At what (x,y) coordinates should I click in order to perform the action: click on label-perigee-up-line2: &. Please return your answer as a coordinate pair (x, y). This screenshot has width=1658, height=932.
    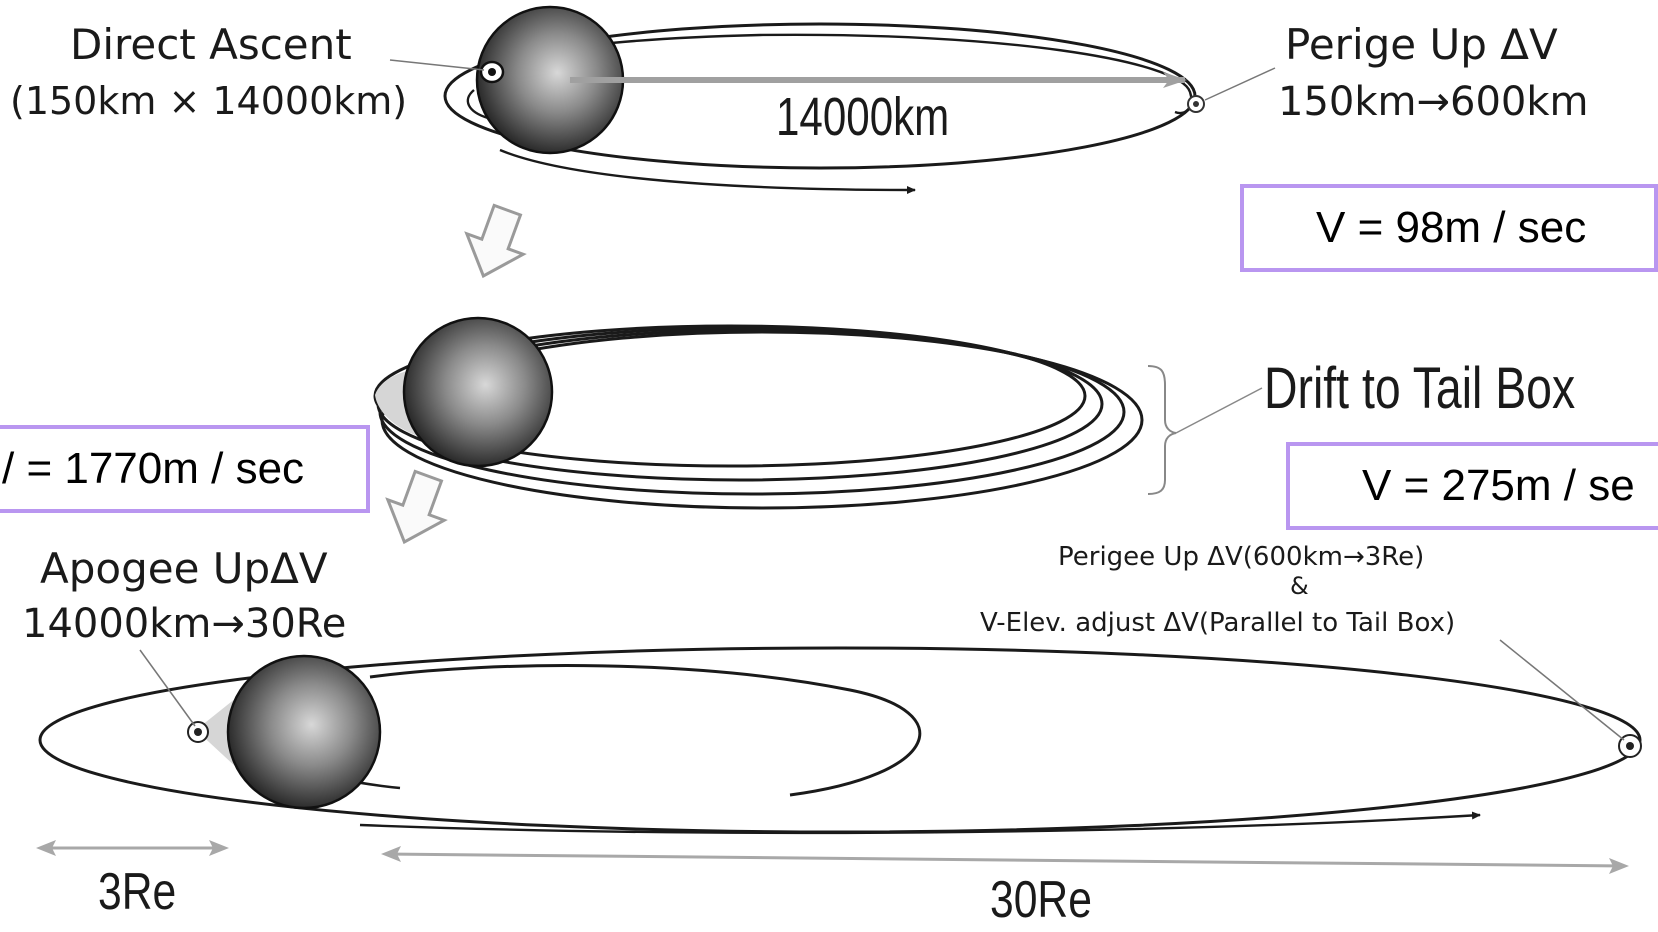
    Looking at the image, I should click on (1299, 586).